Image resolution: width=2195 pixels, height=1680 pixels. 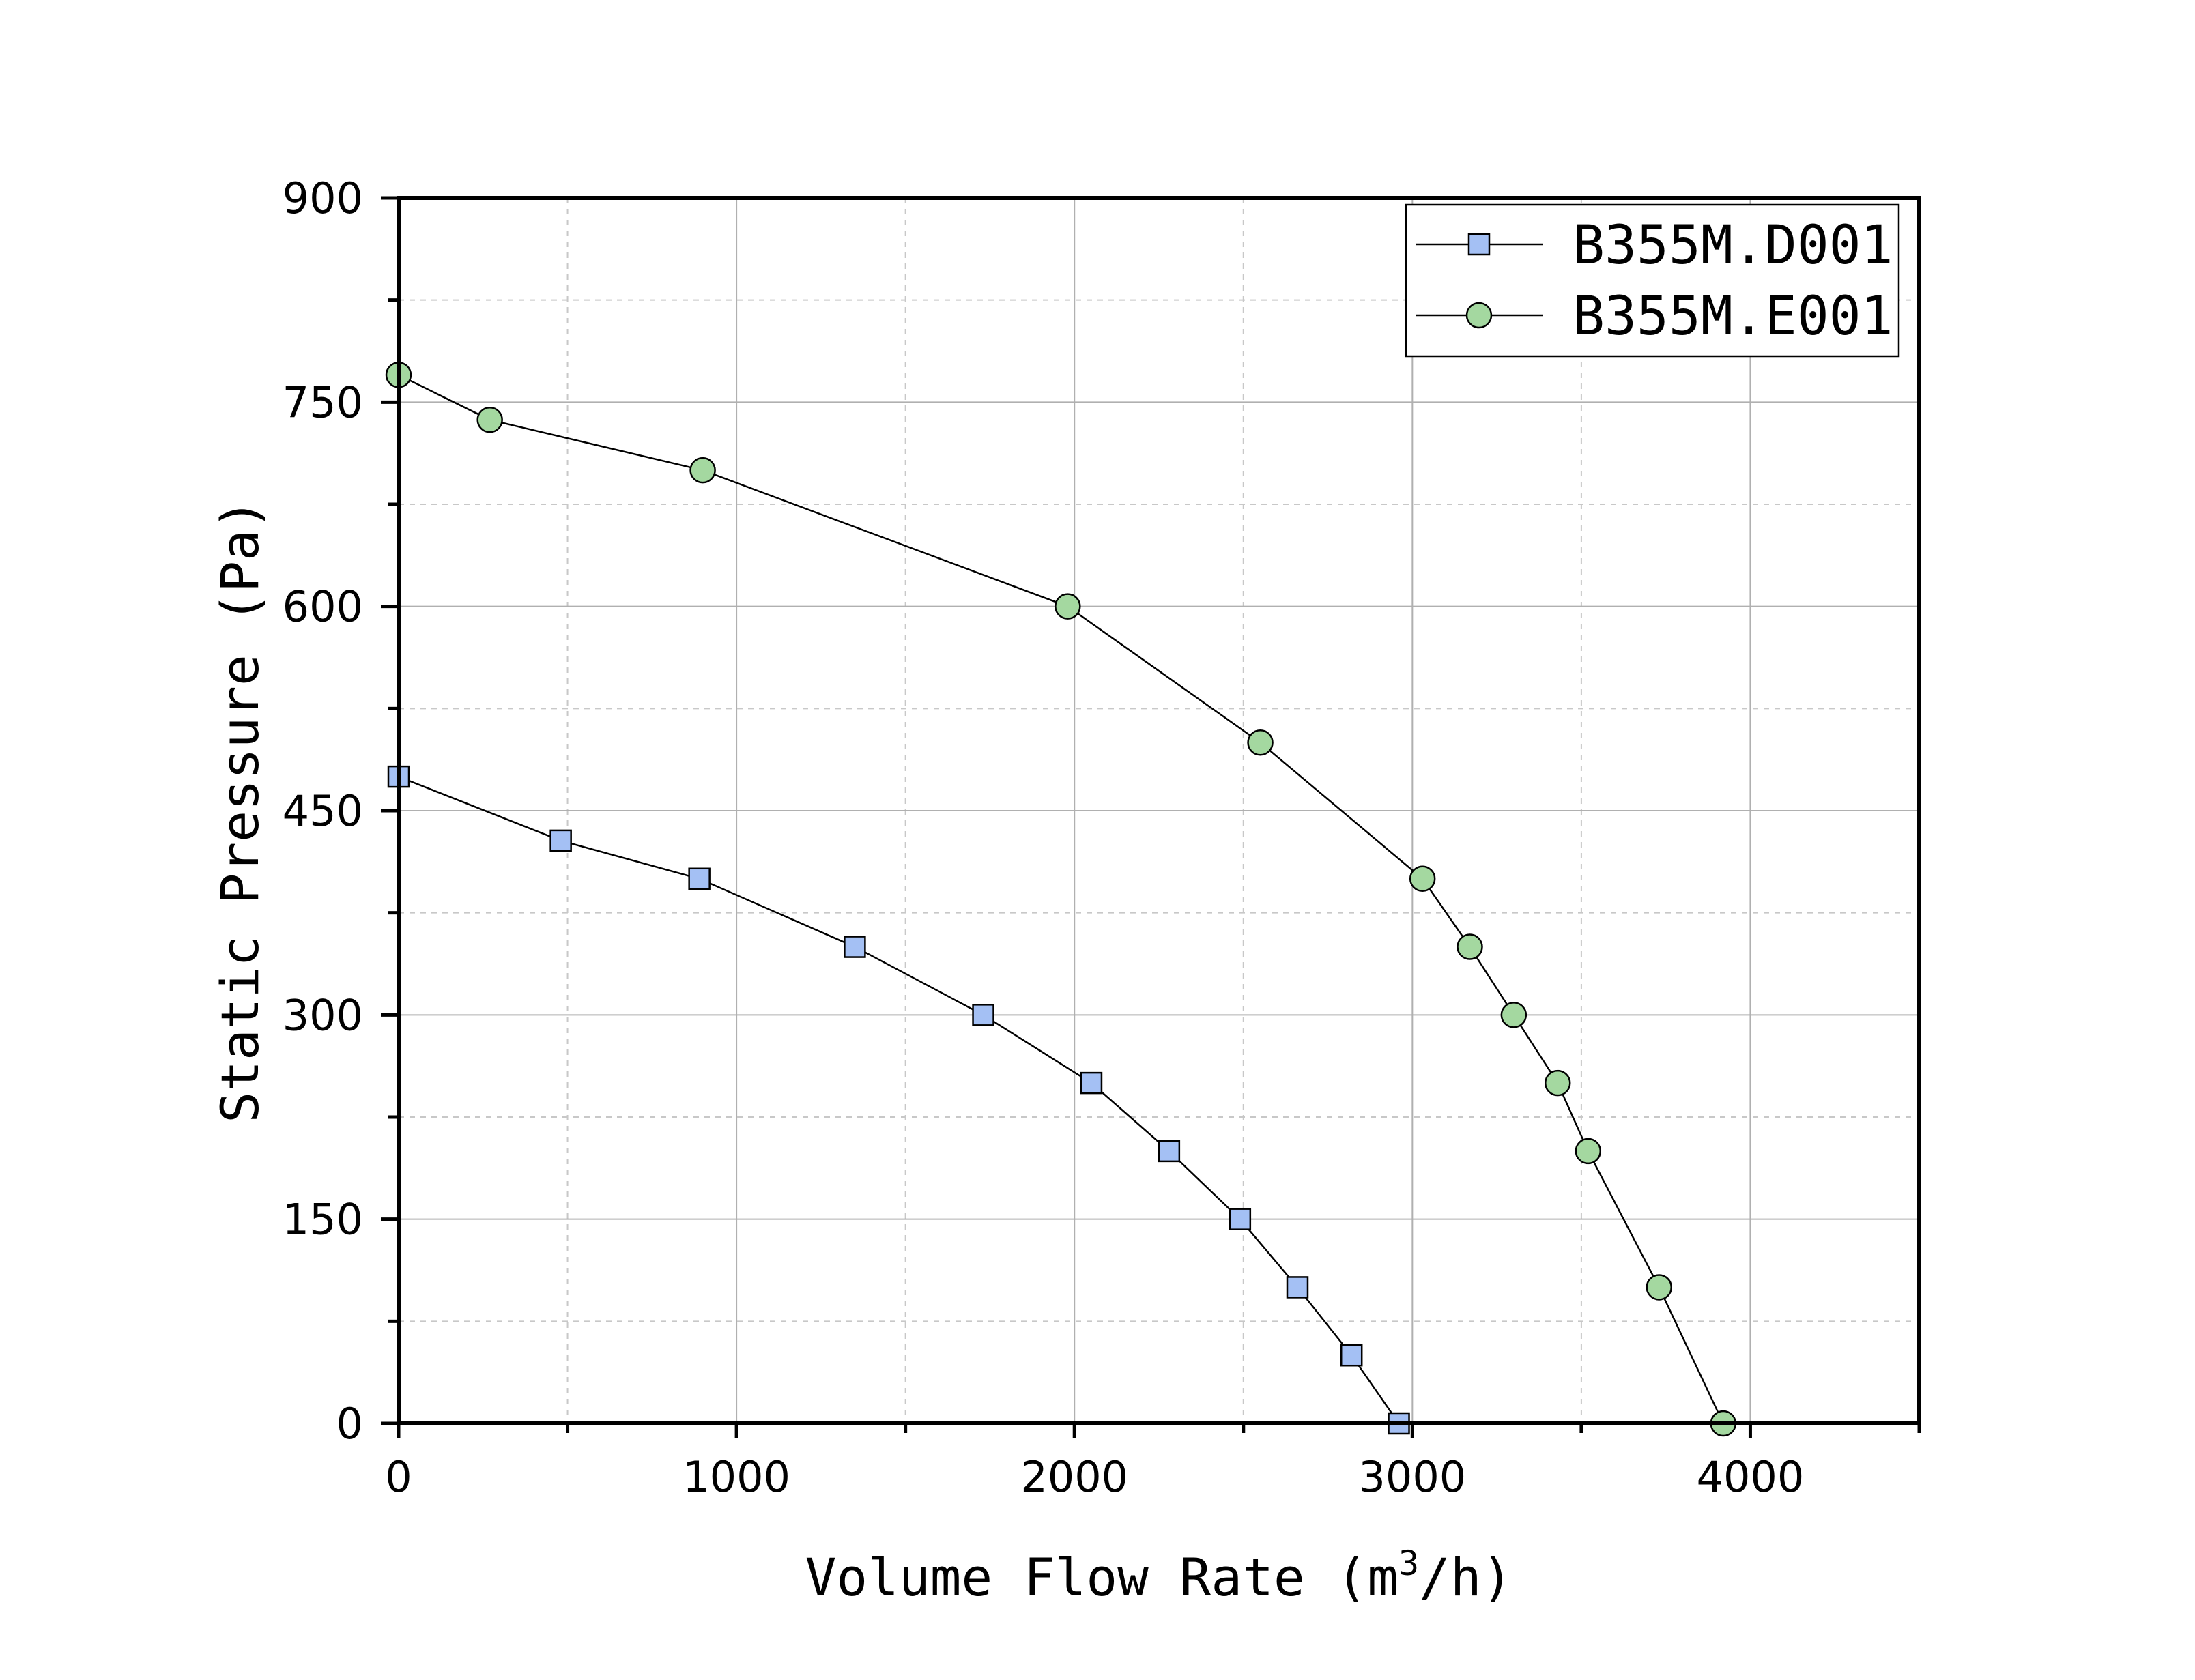 I want to click on y-tick-label: 300, so click(x=323, y=1015).